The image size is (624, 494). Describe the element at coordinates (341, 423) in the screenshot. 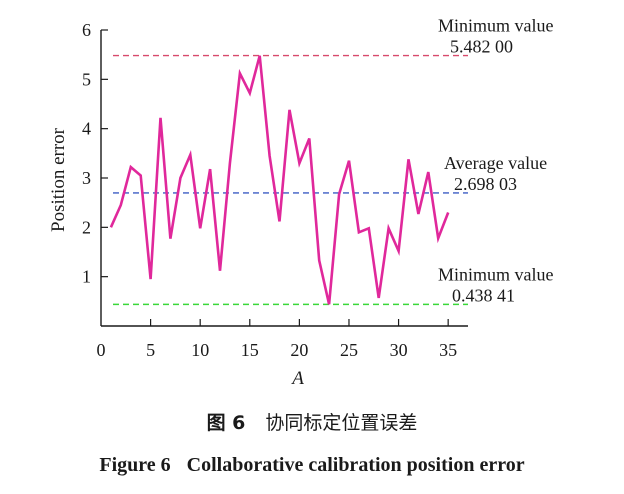

I see `figure-title-cn: 协同标定位置误差` at that location.